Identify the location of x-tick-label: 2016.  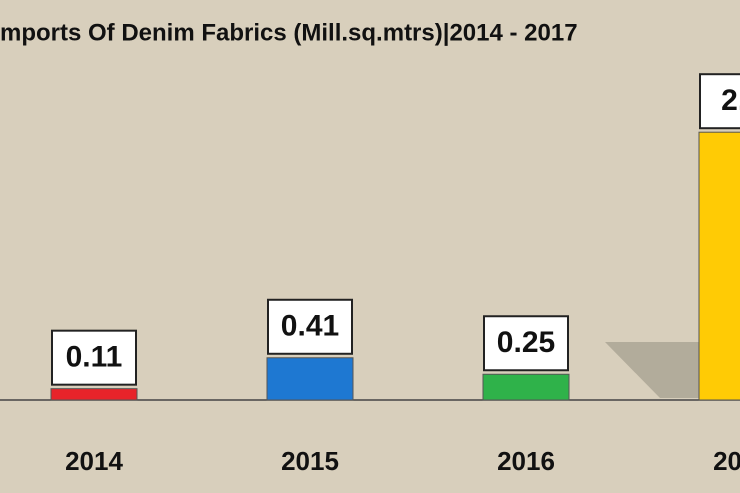
(526, 461).